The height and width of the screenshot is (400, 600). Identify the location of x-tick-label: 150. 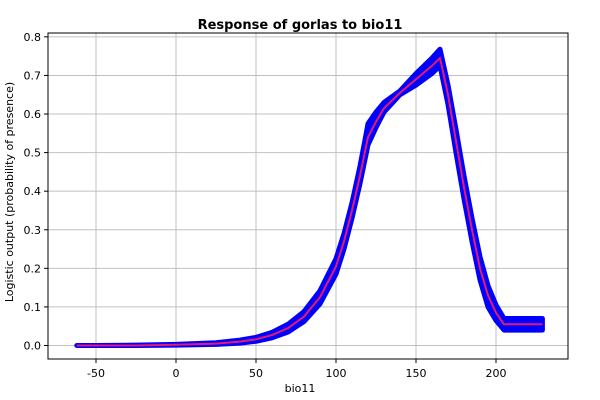
(416, 373).